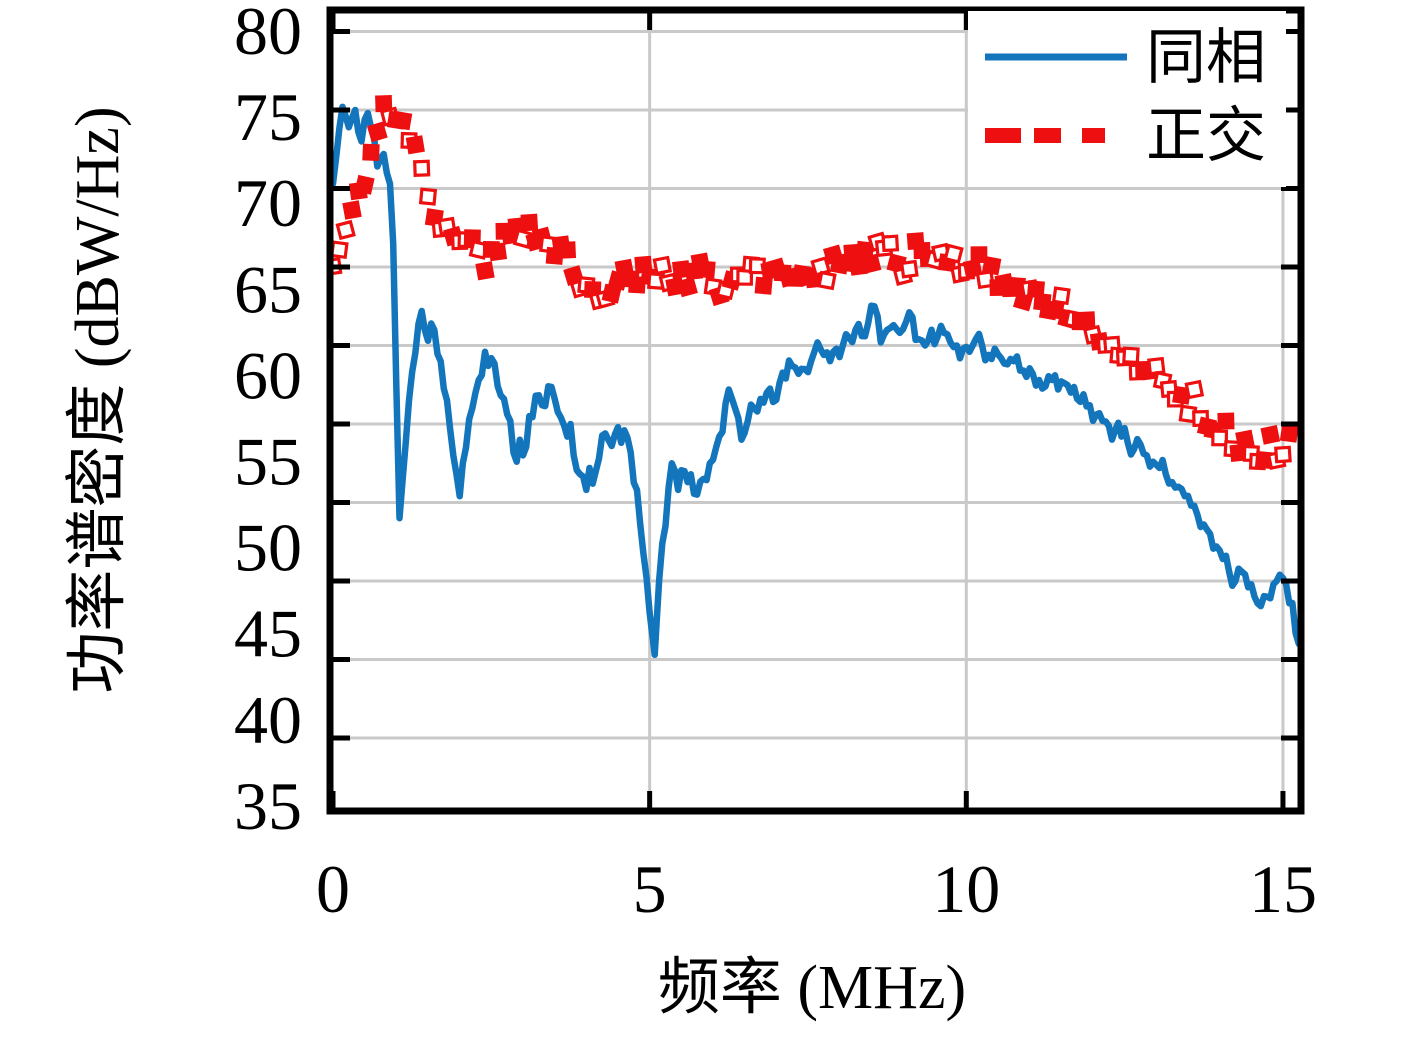 This screenshot has height=1037, width=1417. Describe the element at coordinates (268, 634) in the screenshot. I see `y-tick-label-45: 45` at that location.